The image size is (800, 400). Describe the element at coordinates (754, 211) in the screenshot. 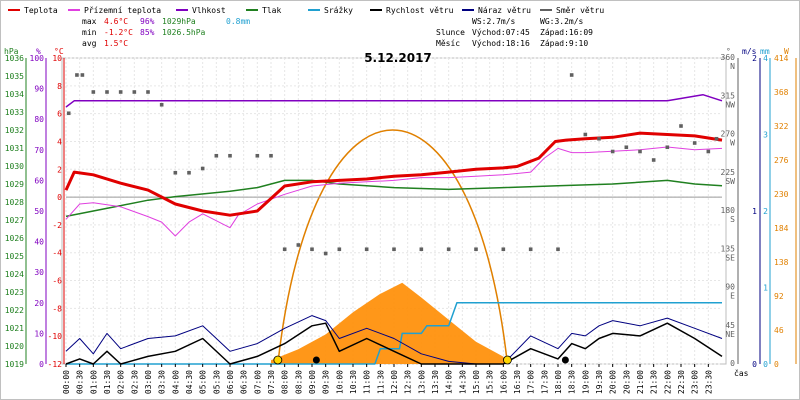

I see `axis-ms-tick: 1` at that location.